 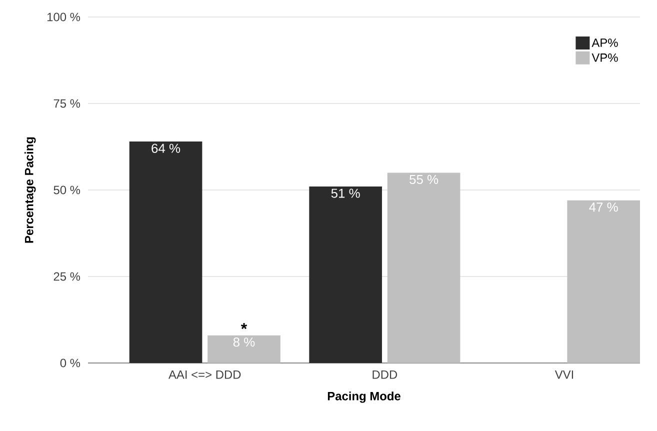 What do you see at coordinates (605, 57) in the screenshot?
I see `legend-label: VP%` at bounding box center [605, 57].